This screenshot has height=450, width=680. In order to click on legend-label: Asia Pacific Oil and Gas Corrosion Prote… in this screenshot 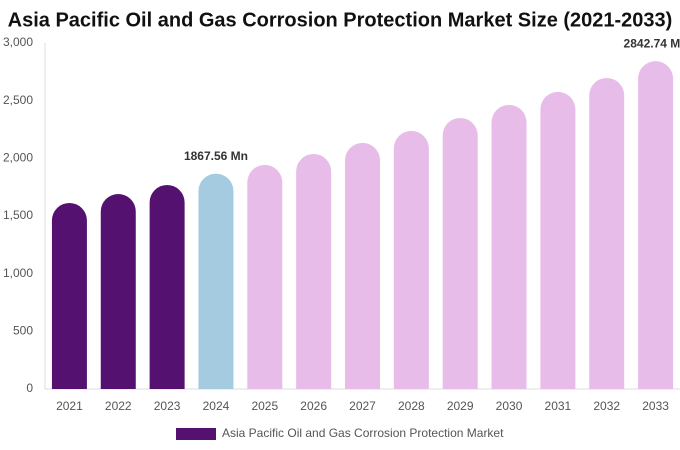, I will do `click(363, 433)`.